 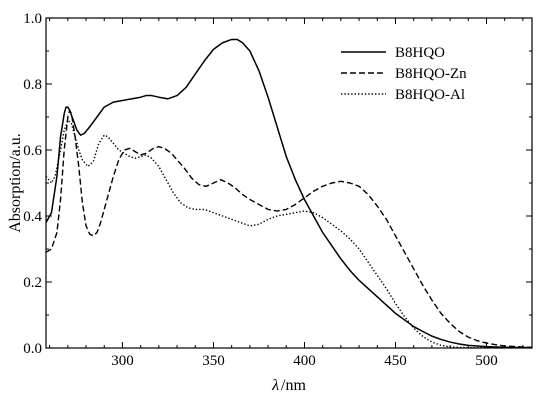 I want to click on x-tick-label: 400, so click(x=304, y=361).